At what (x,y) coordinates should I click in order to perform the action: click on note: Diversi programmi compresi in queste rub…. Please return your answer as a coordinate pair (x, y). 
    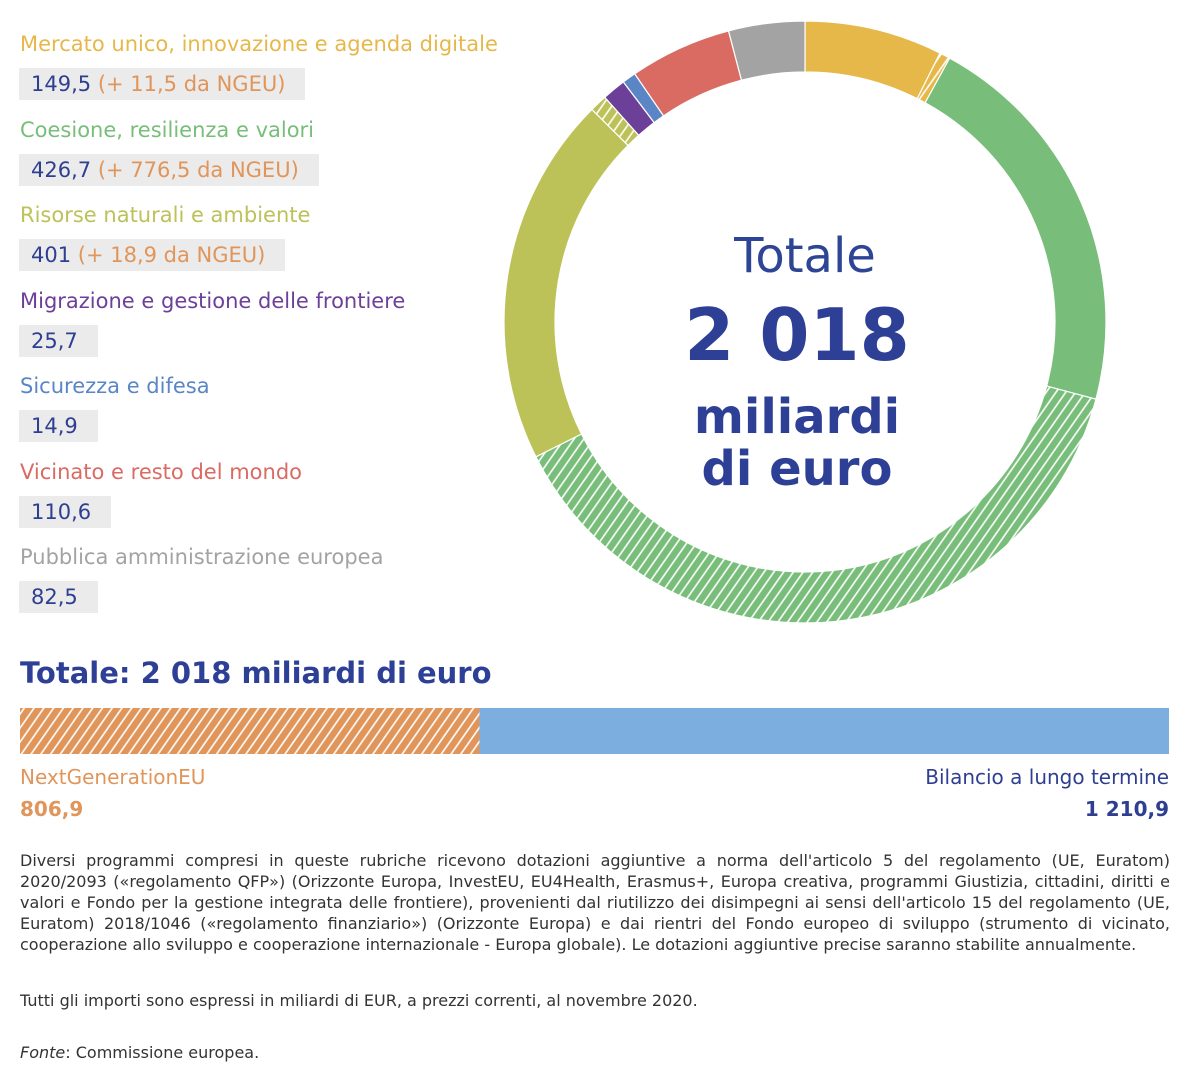
    Looking at the image, I should click on (595, 902).